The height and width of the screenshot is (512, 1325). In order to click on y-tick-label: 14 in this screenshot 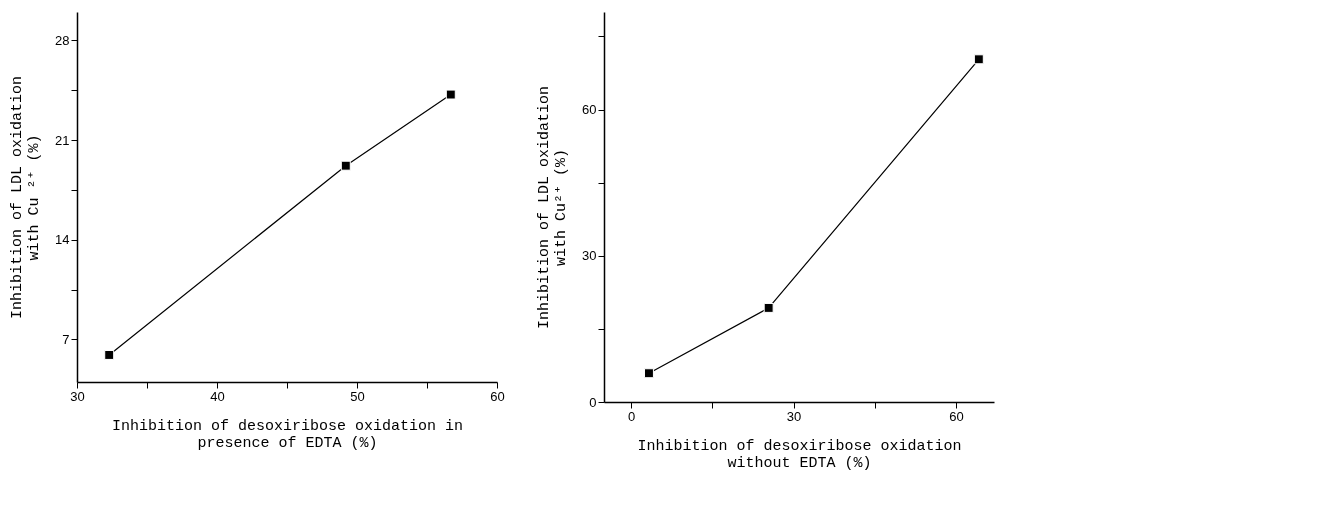, I will do `click(62, 240)`.